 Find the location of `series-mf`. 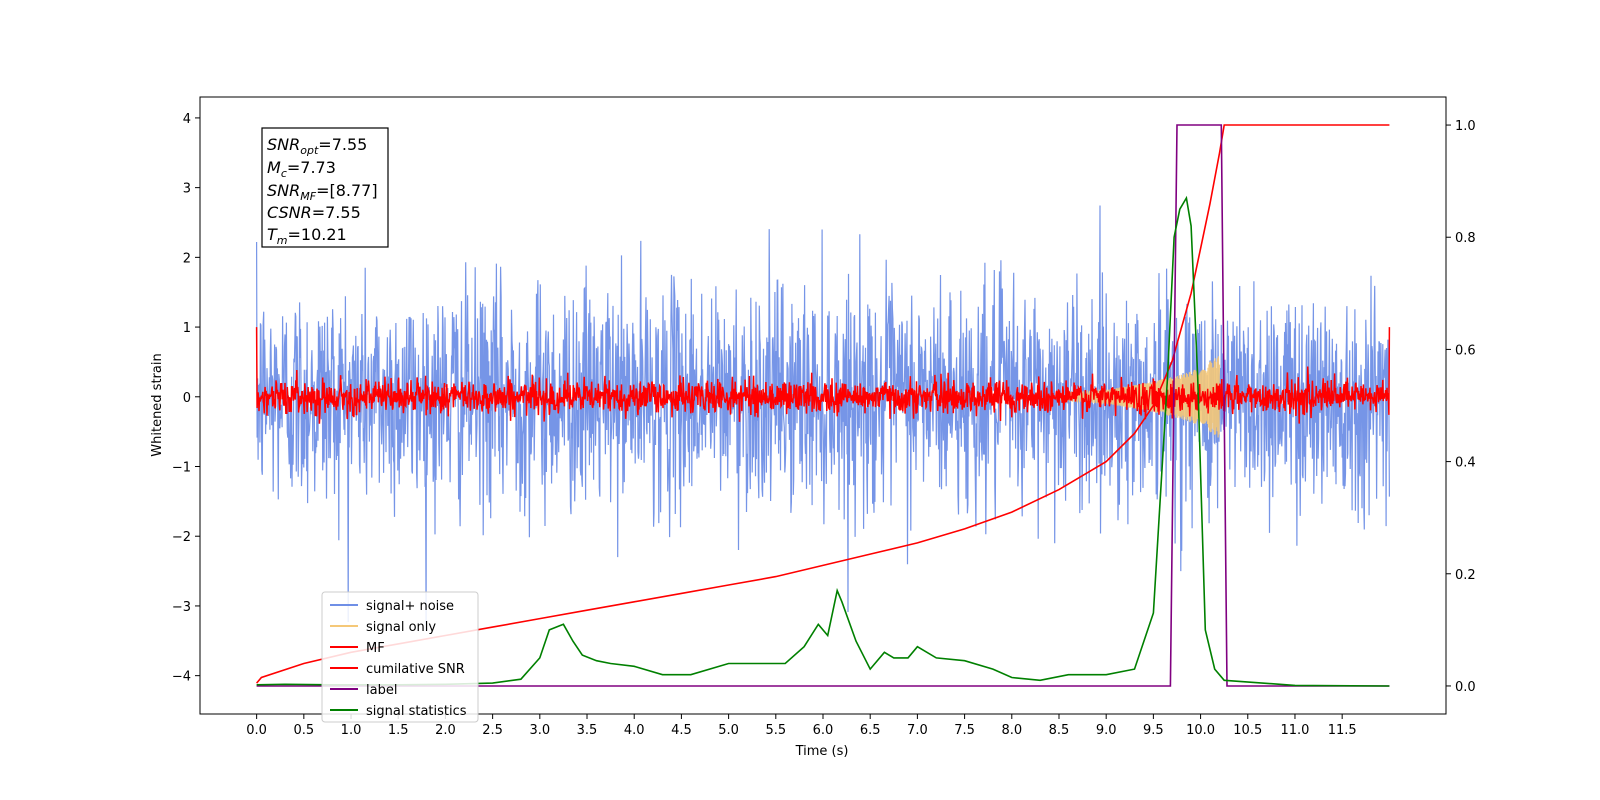

series-mf is located at coordinates (823, 375).